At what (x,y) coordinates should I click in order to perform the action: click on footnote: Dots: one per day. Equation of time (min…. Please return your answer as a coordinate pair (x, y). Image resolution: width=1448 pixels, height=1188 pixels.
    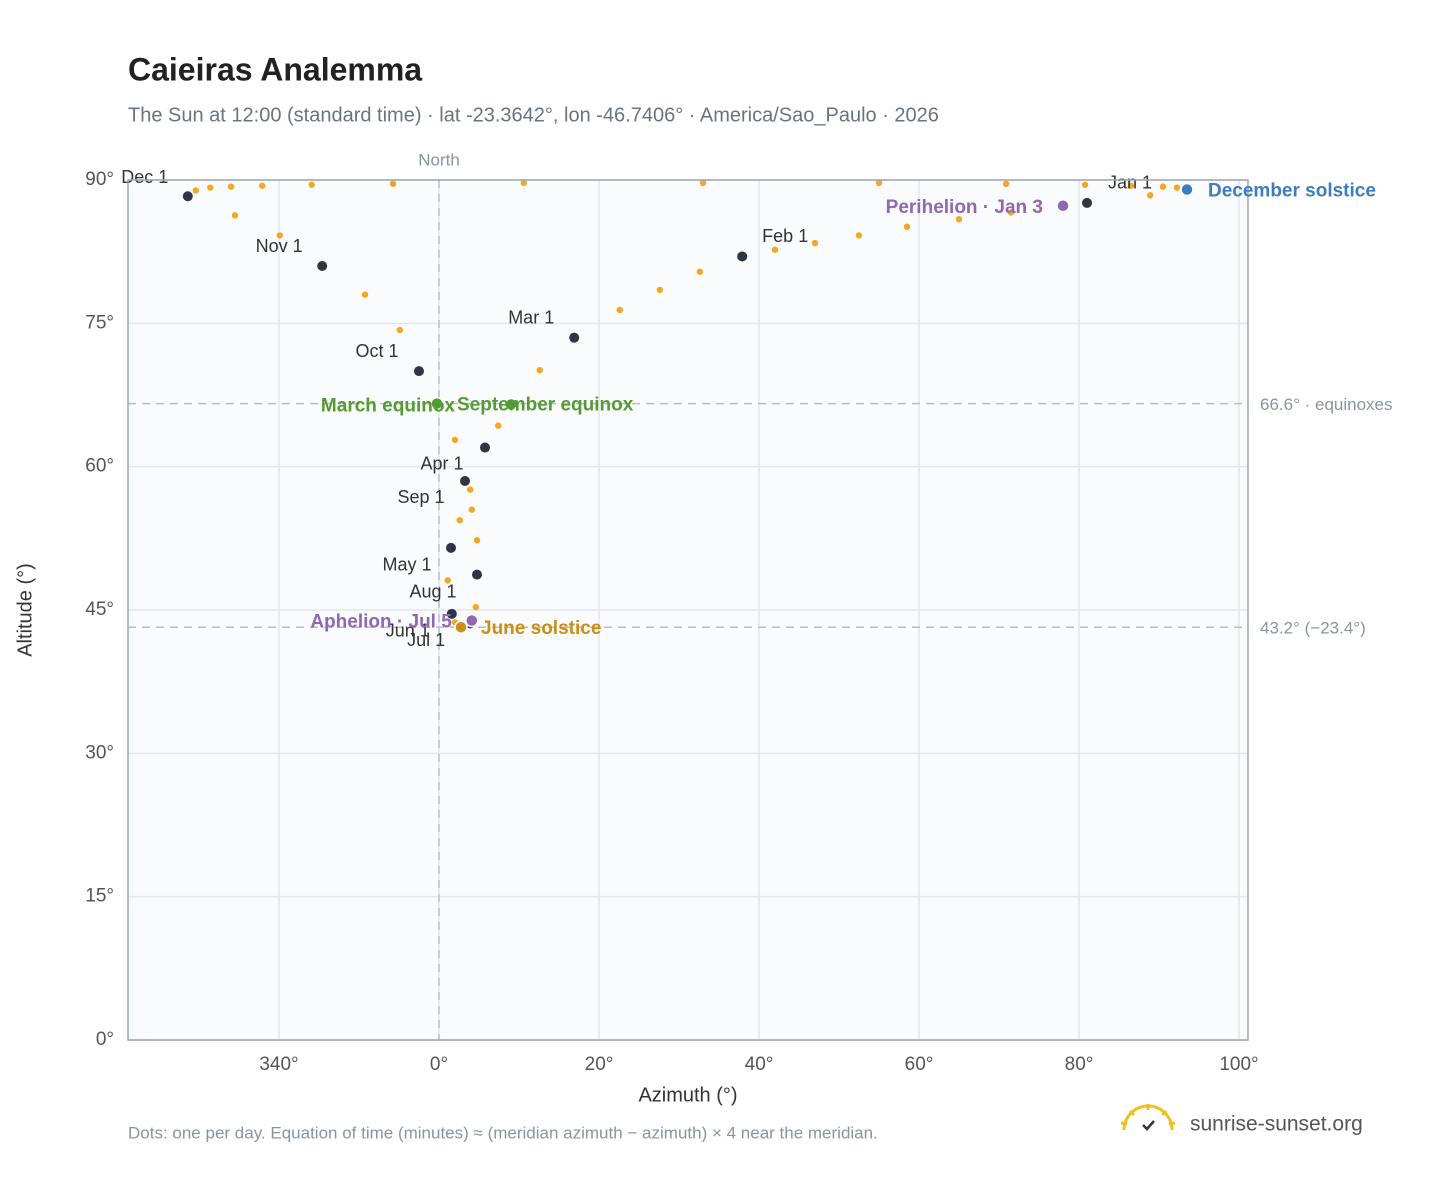
    Looking at the image, I should click on (503, 1132).